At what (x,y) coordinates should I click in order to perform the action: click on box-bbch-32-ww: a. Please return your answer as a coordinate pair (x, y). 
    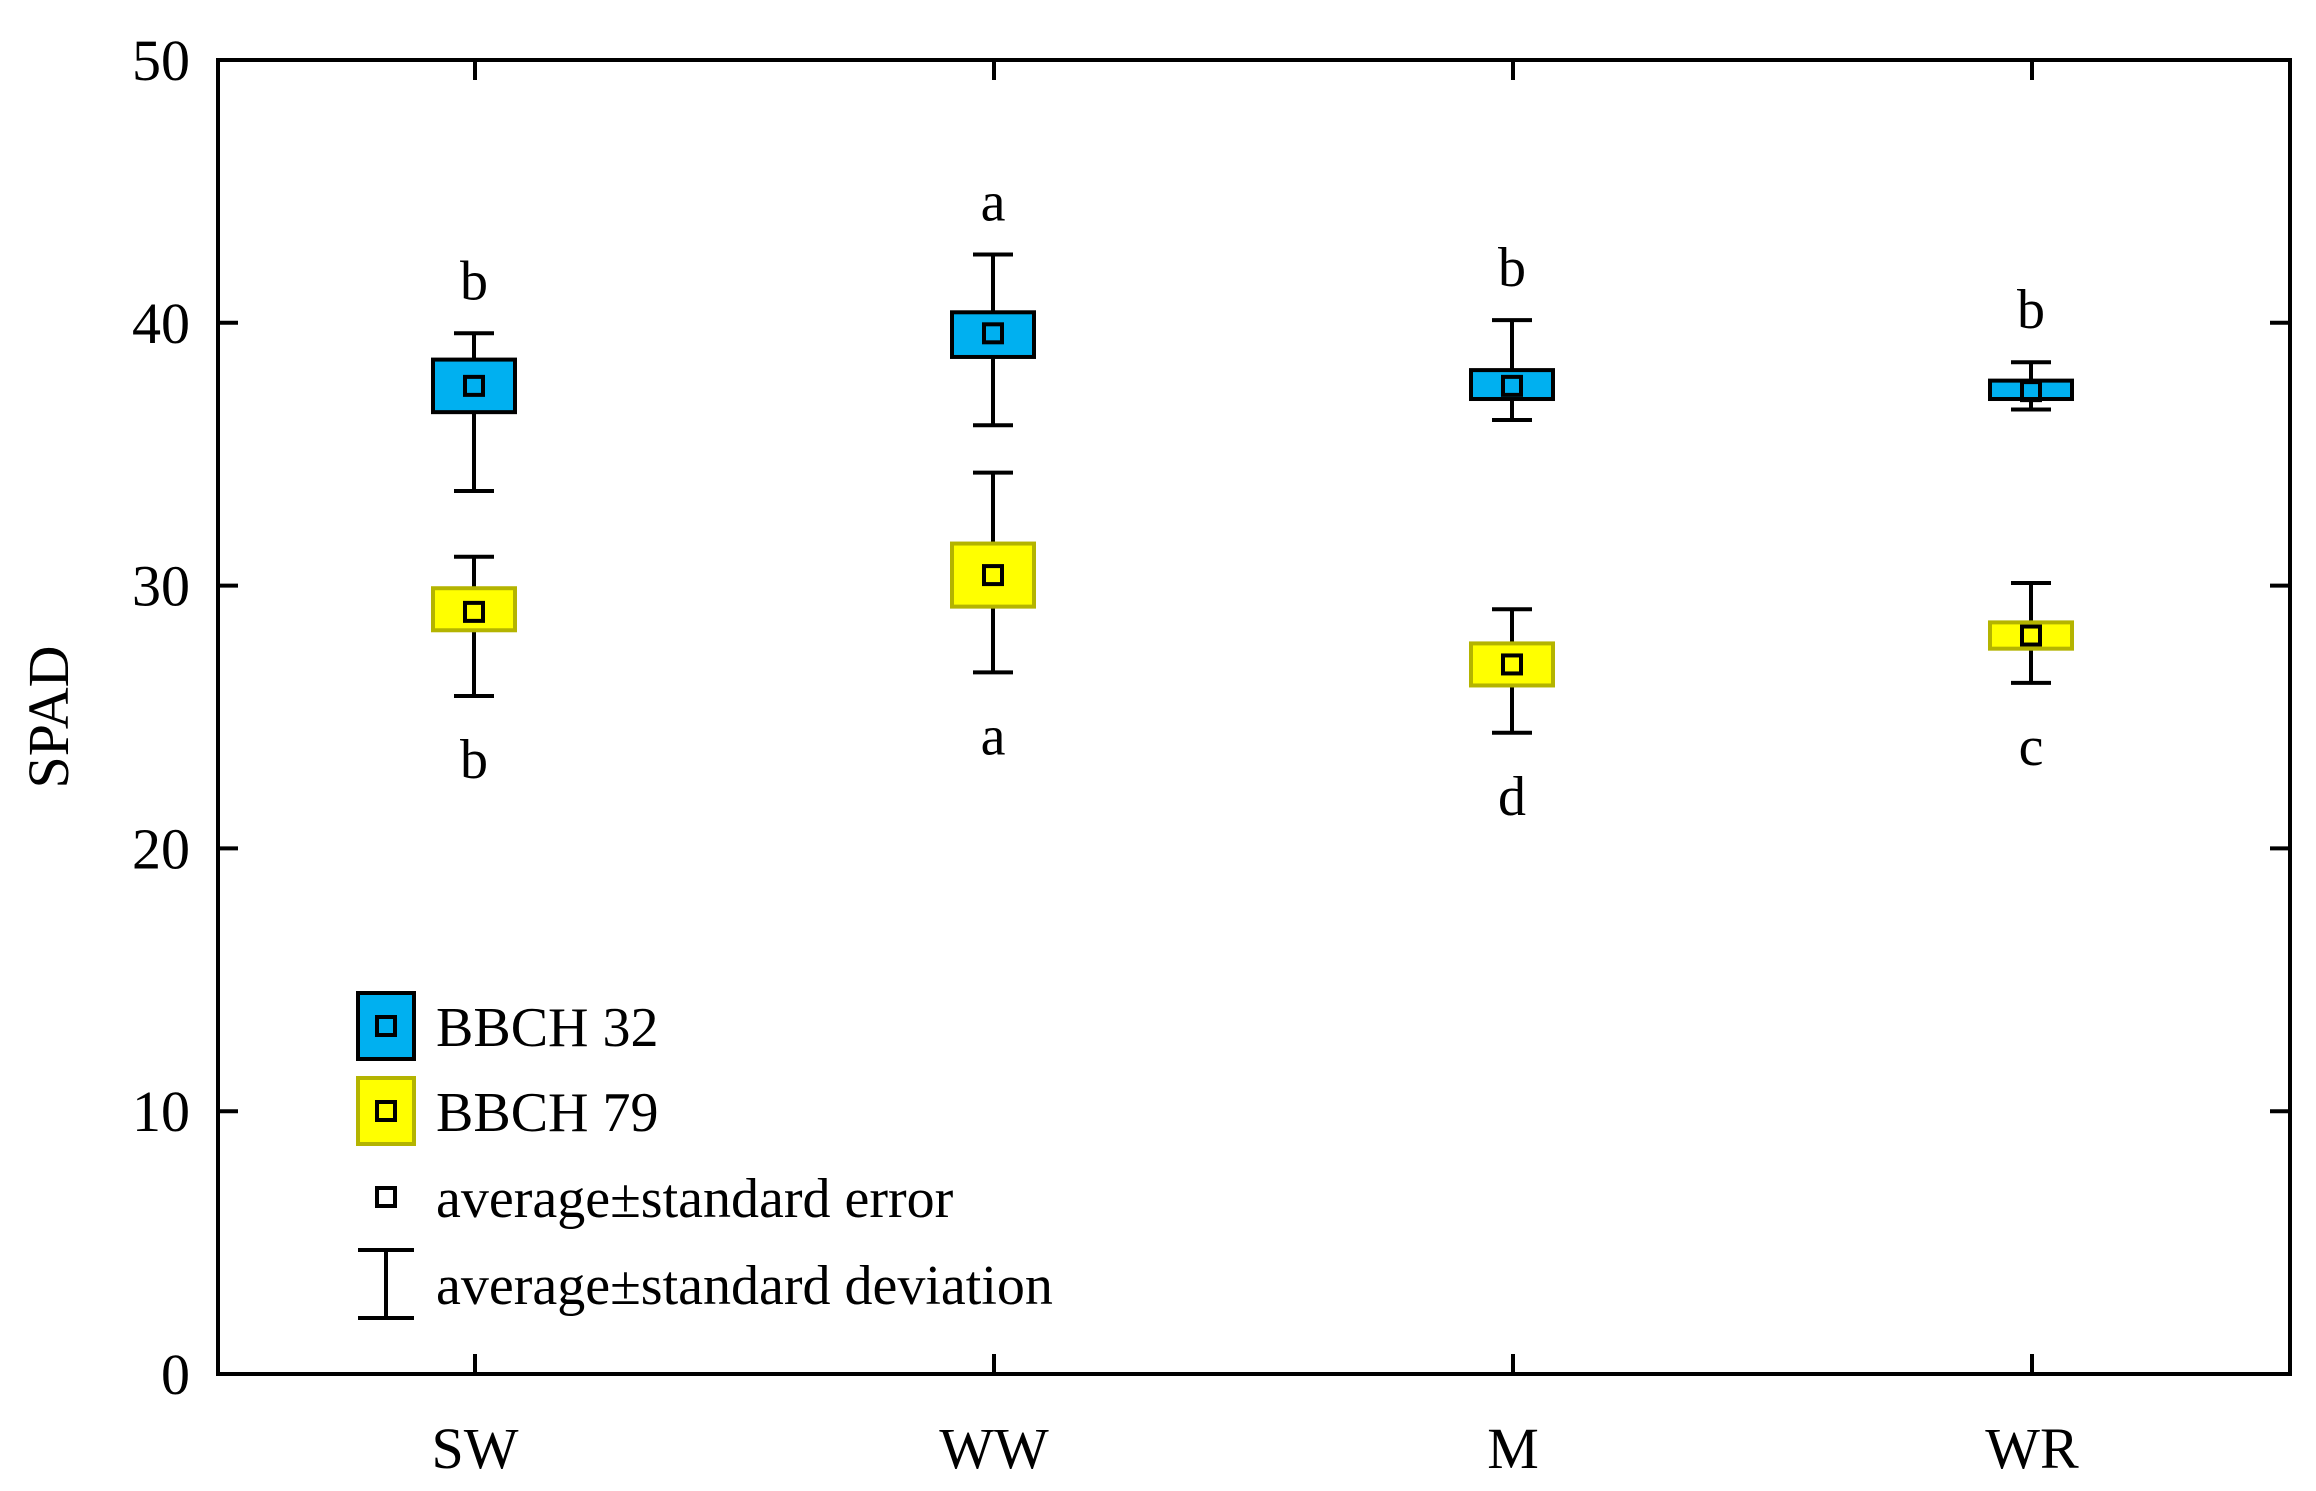
    Looking at the image, I should click on (993, 299).